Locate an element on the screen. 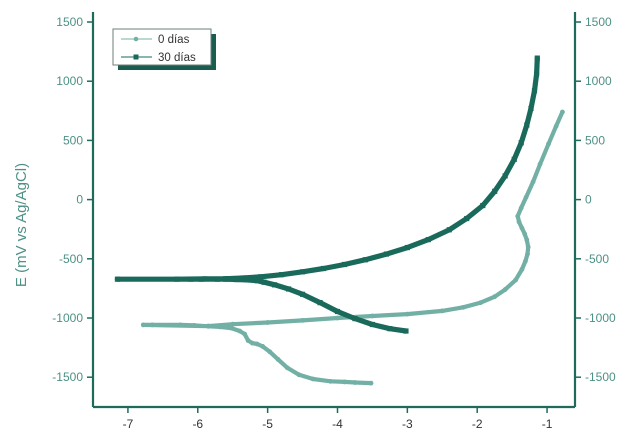 This screenshot has height=433, width=628. y-tick-label-left: 500 is located at coordinates (73, 140).